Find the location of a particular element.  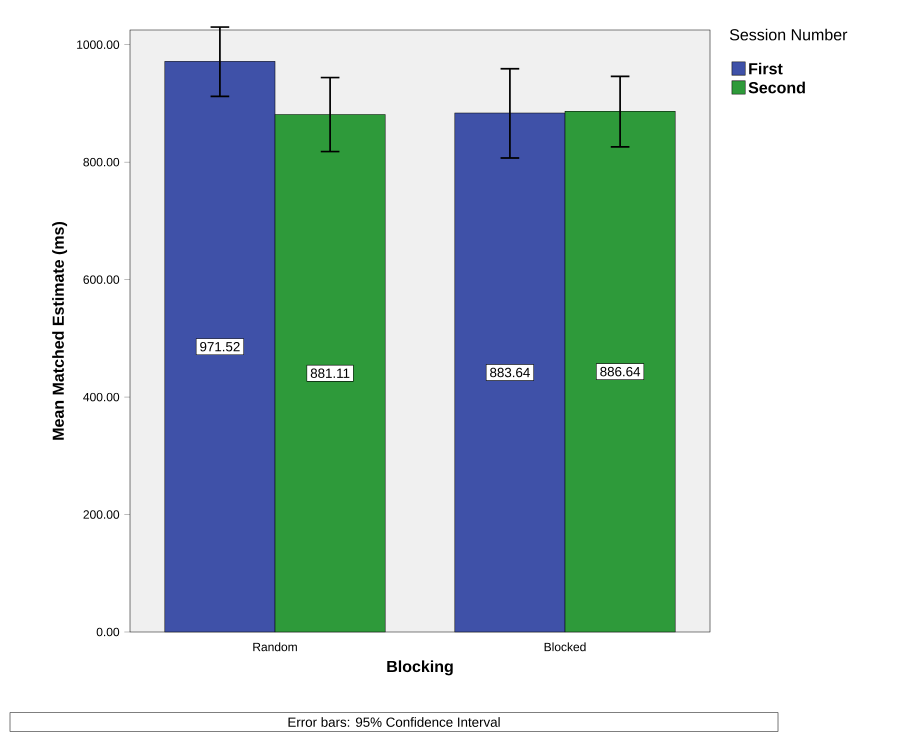

y-tick-label: 400.00 is located at coordinates (101, 397).